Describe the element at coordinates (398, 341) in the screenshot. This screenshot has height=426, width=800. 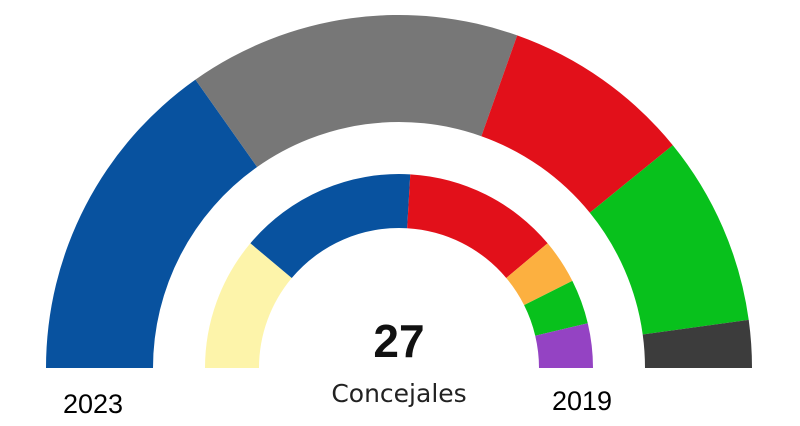
I see `total-seats: 27` at that location.